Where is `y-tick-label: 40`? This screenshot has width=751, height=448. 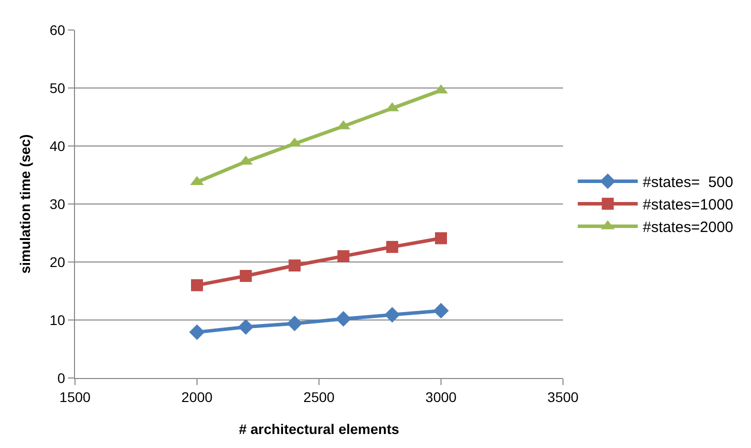 y-tick-label: 40 is located at coordinates (58, 146).